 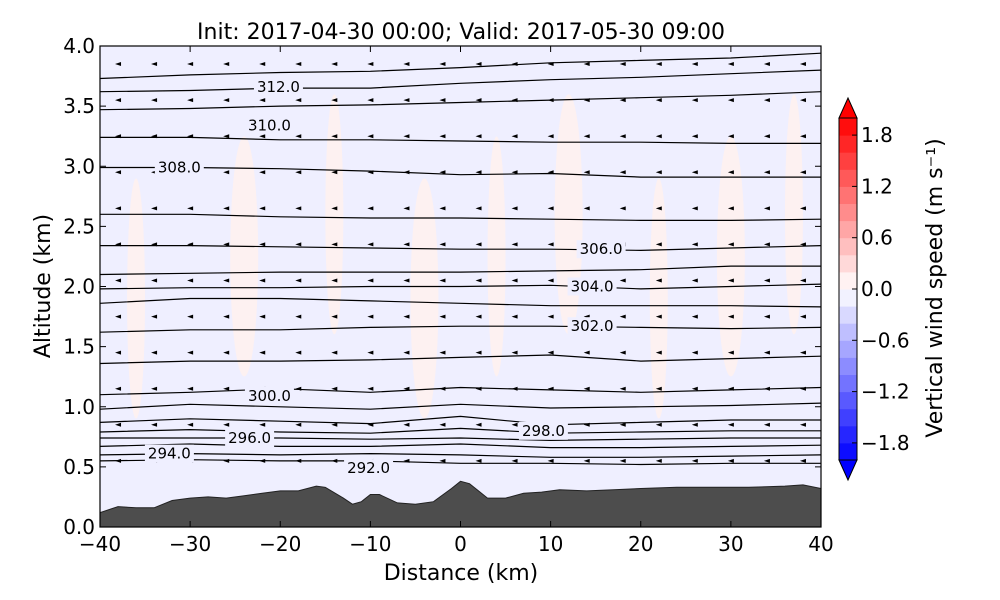 What do you see at coordinates (848, 470) in the screenshot?
I see `colorbar-extend-min` at bounding box center [848, 470].